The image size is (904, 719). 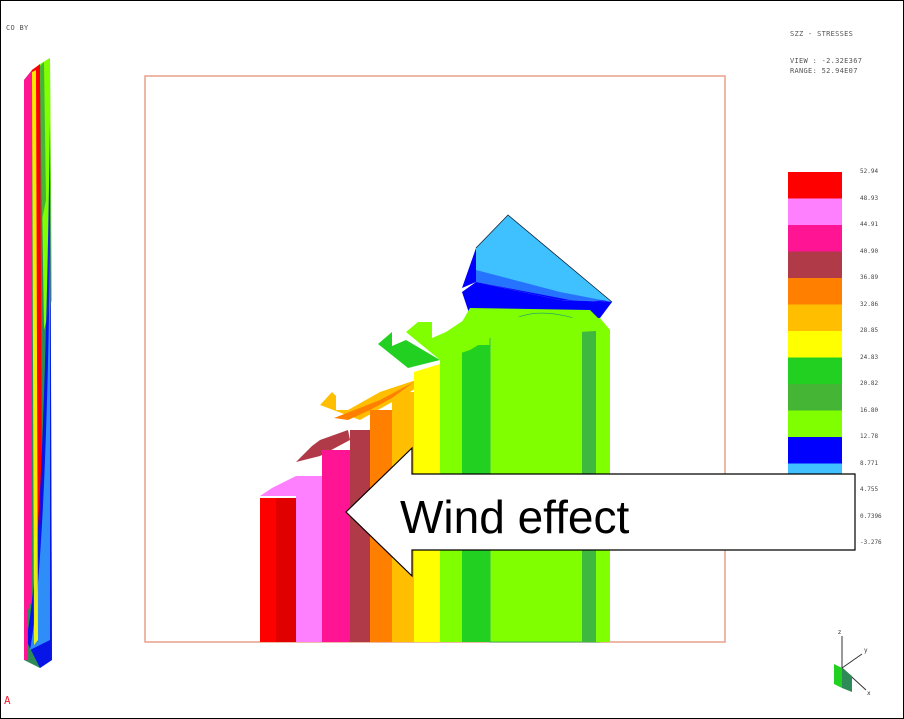 I want to click on svg-text: x, so click(x=869, y=693).